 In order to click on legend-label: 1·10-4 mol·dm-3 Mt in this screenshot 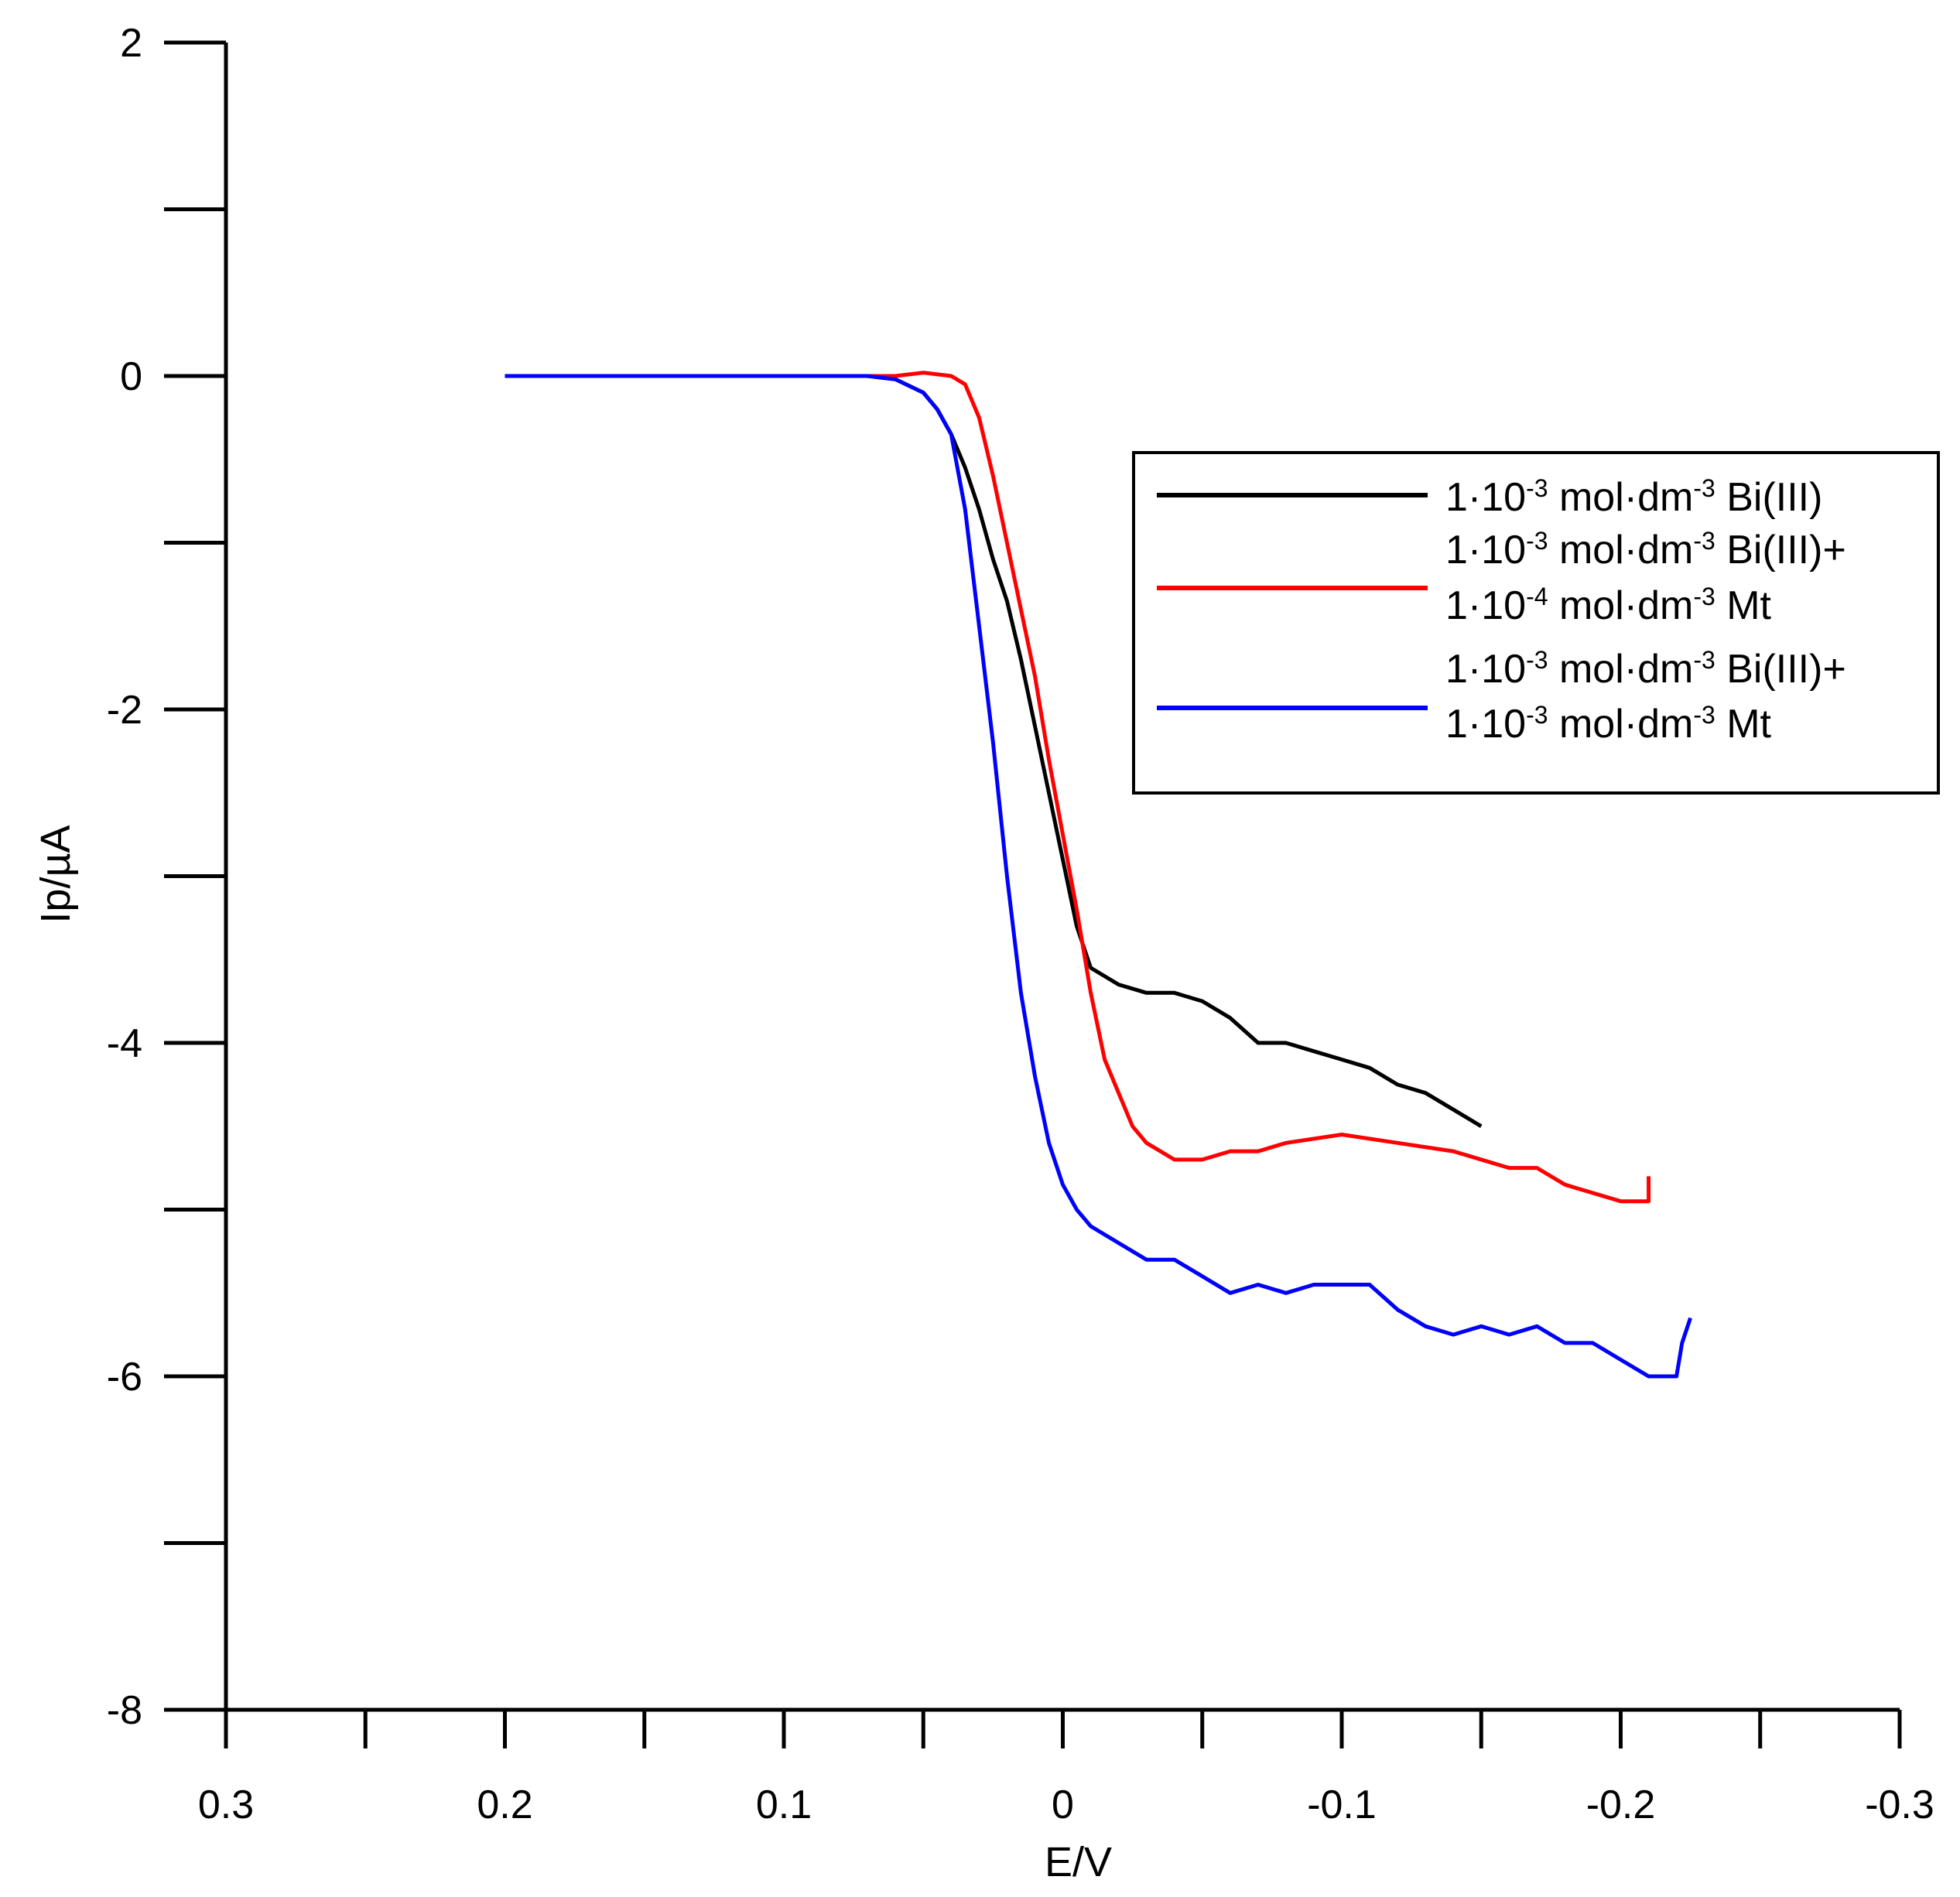, I will do `click(1608, 605)`.